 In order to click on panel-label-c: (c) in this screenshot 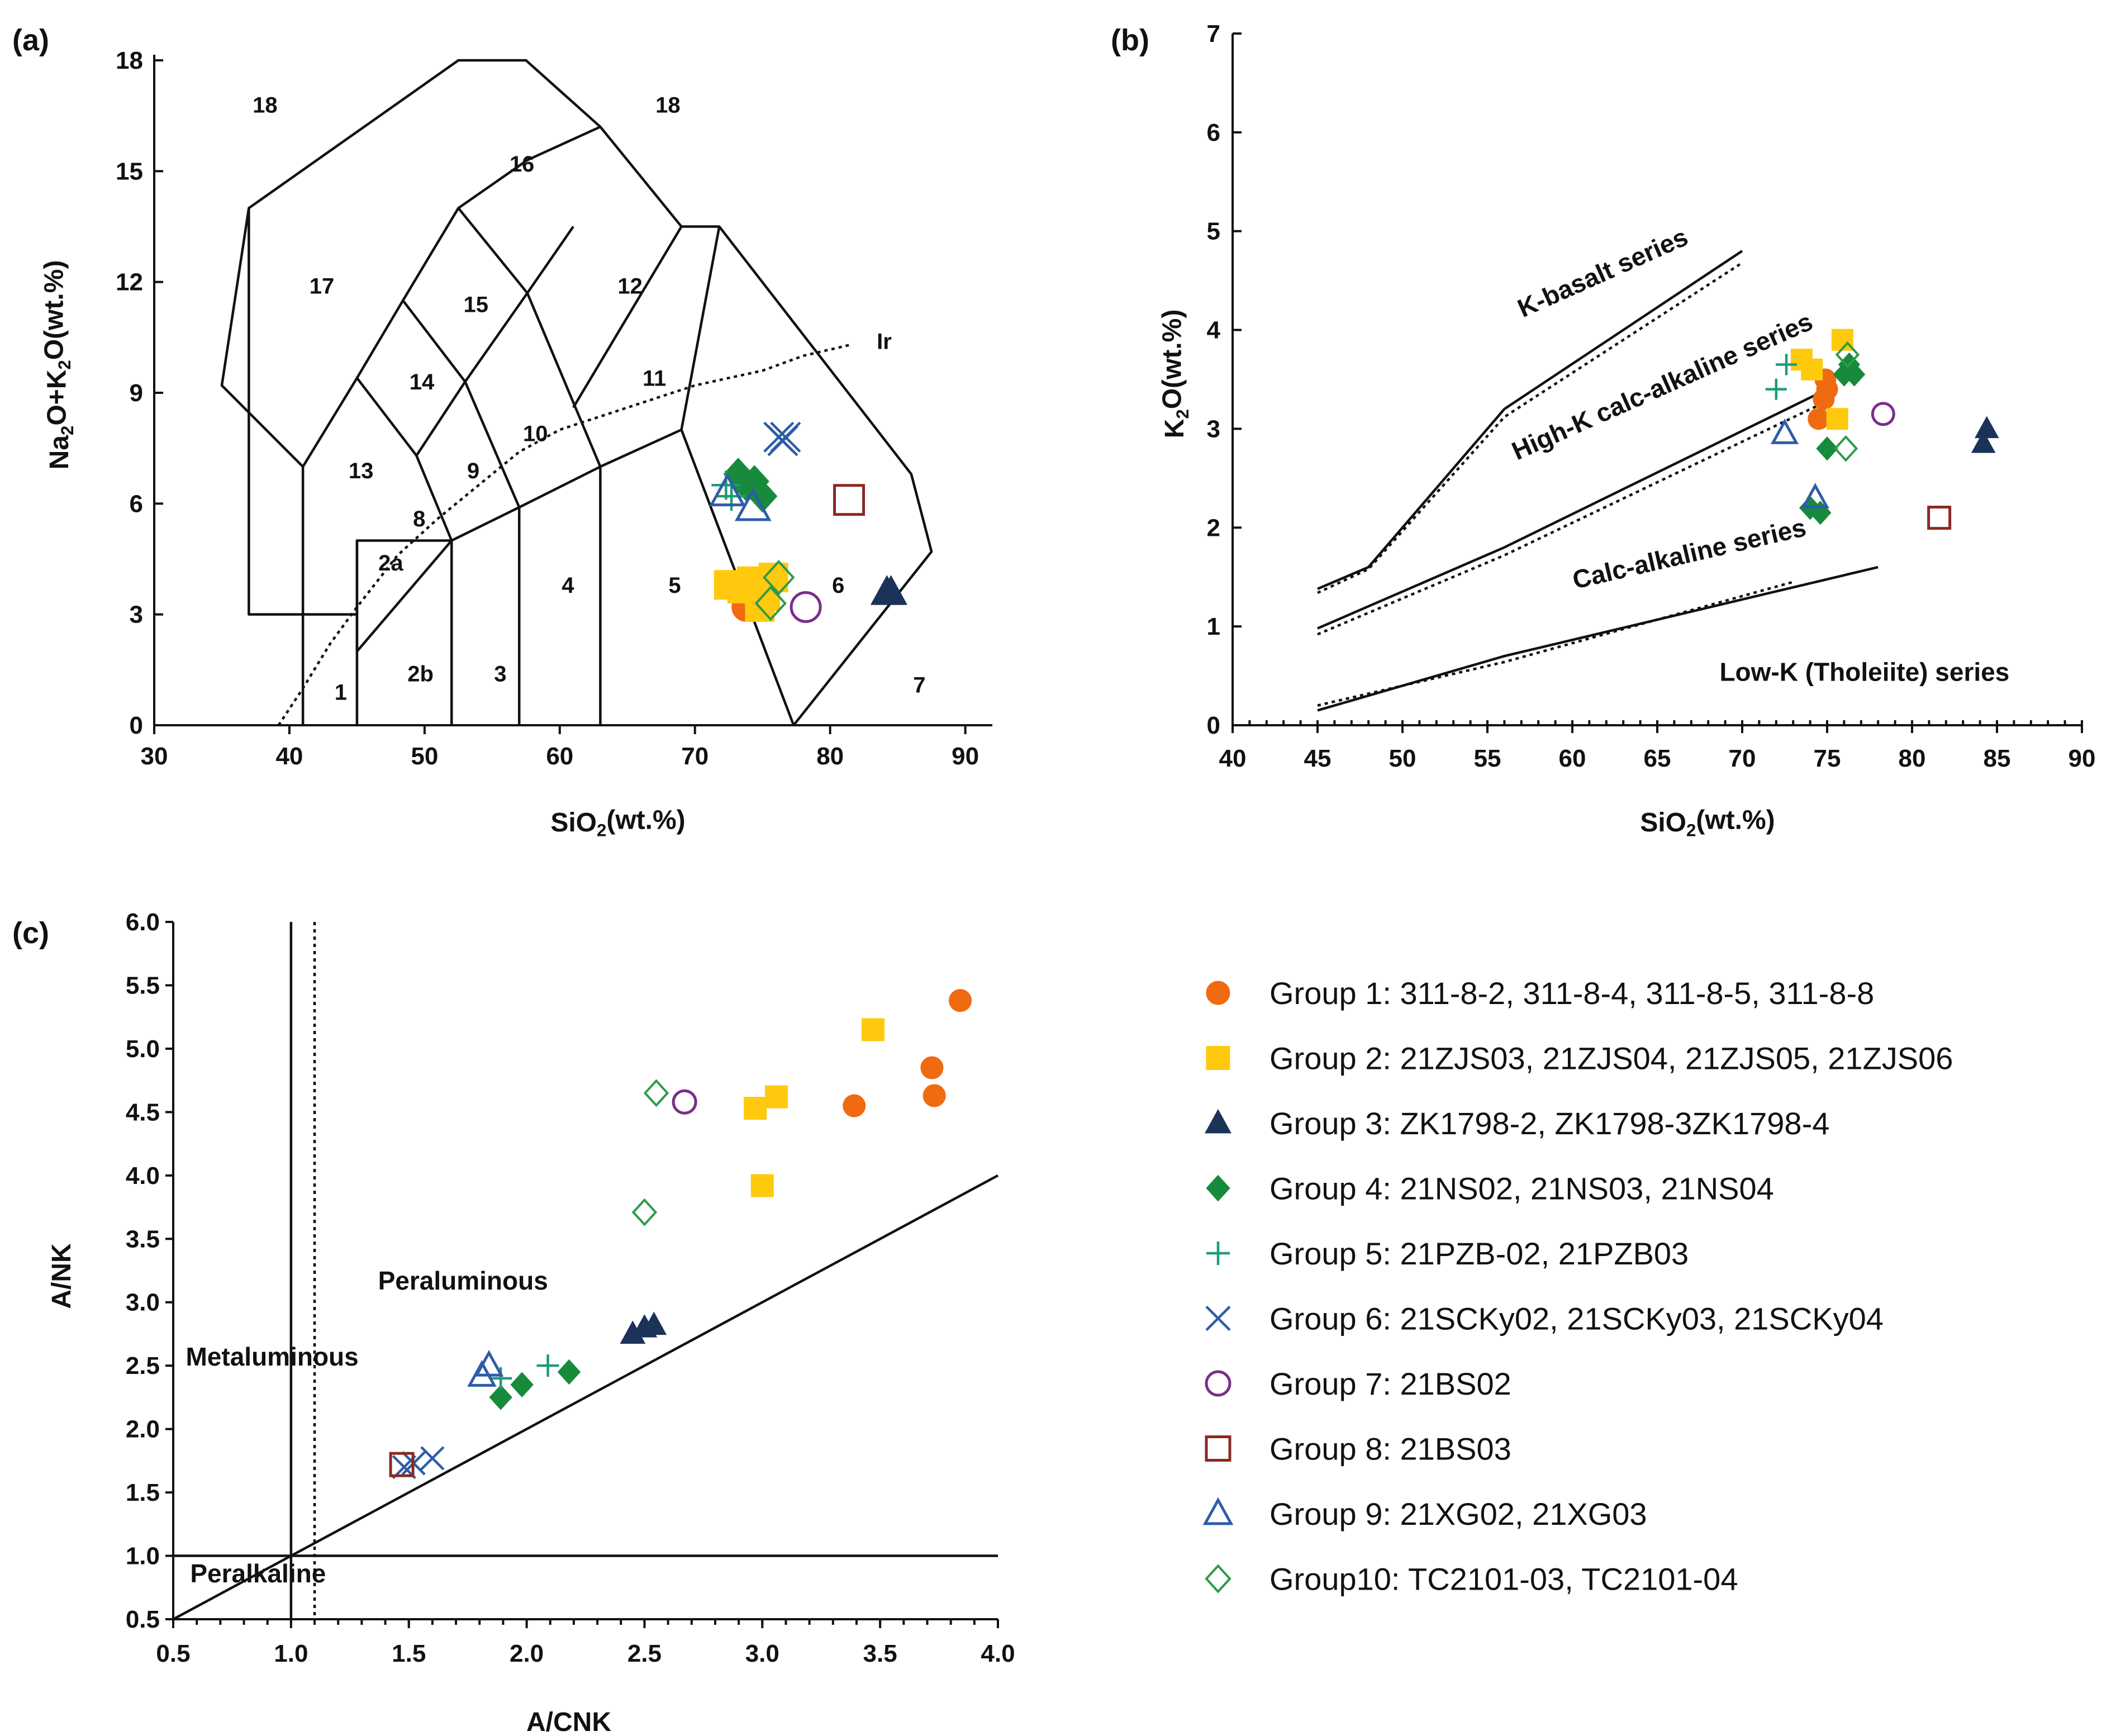, I will do `click(30, 933)`.